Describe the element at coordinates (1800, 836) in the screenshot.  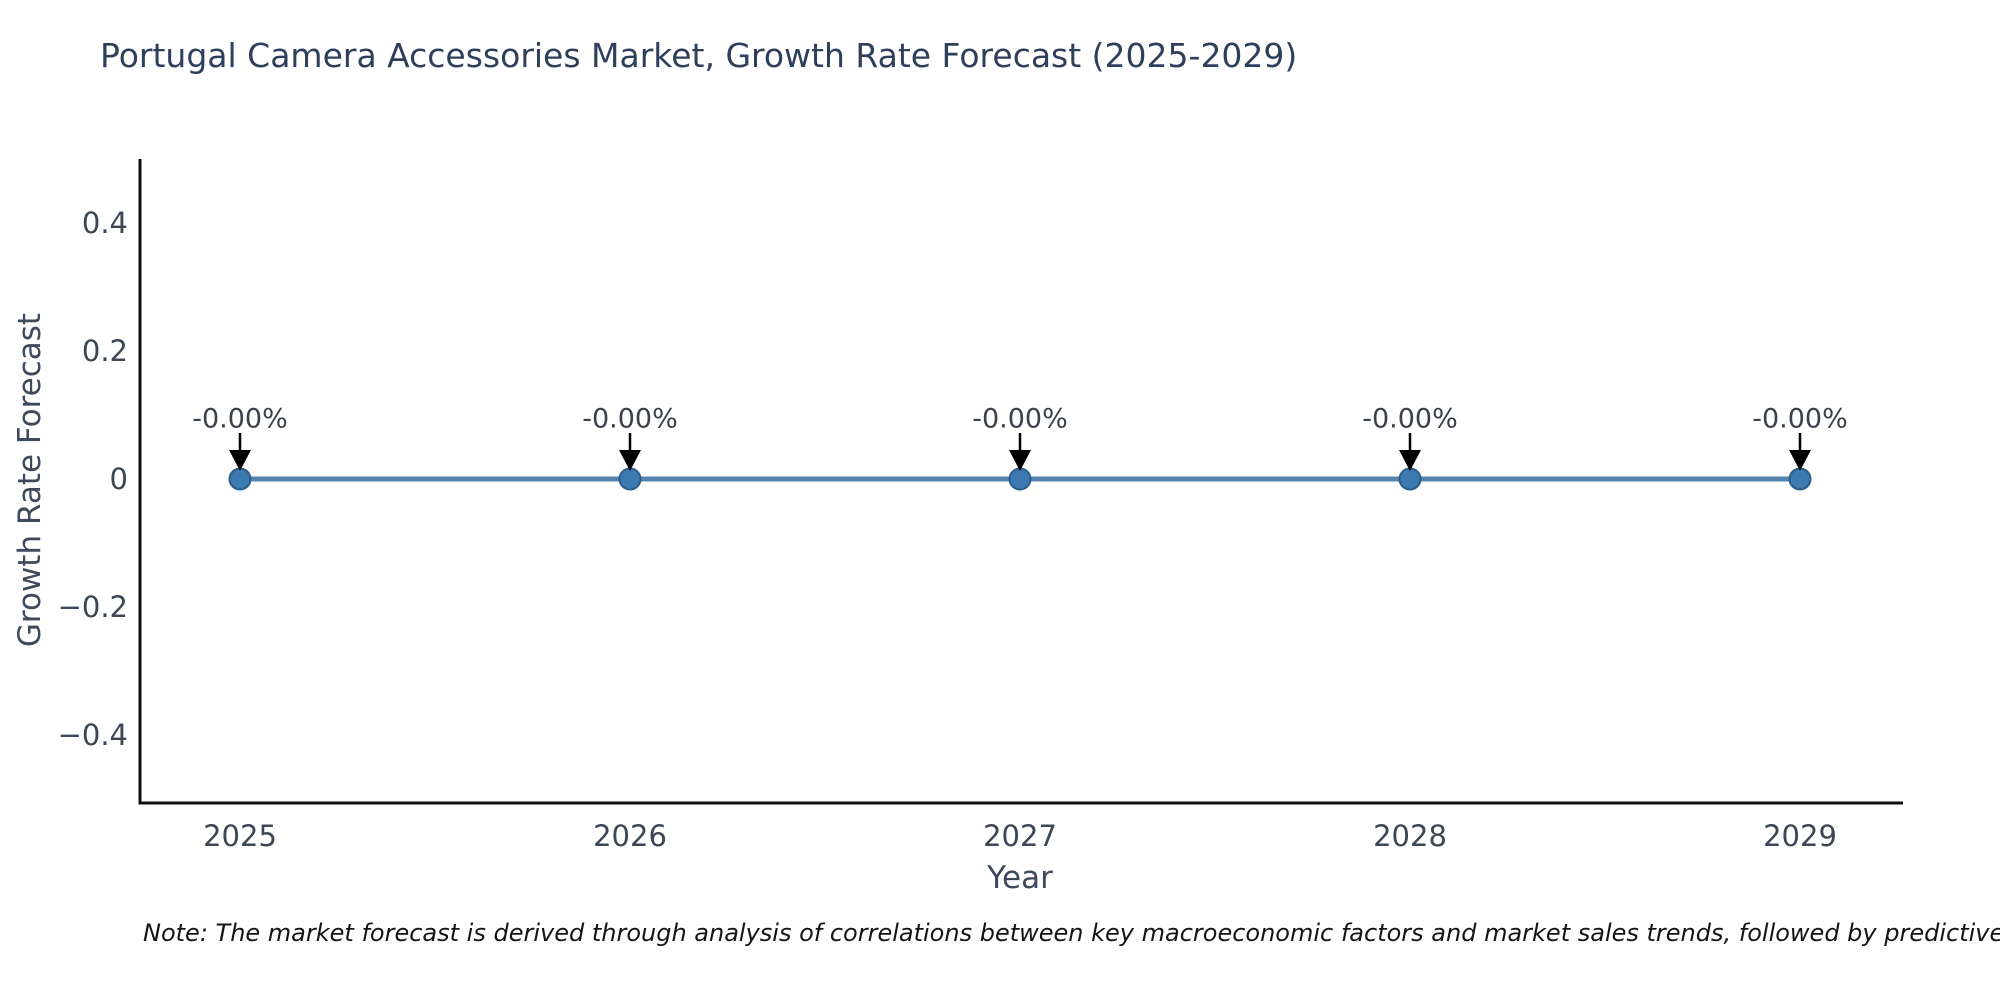
I see `x-tick-label: 2029` at that location.